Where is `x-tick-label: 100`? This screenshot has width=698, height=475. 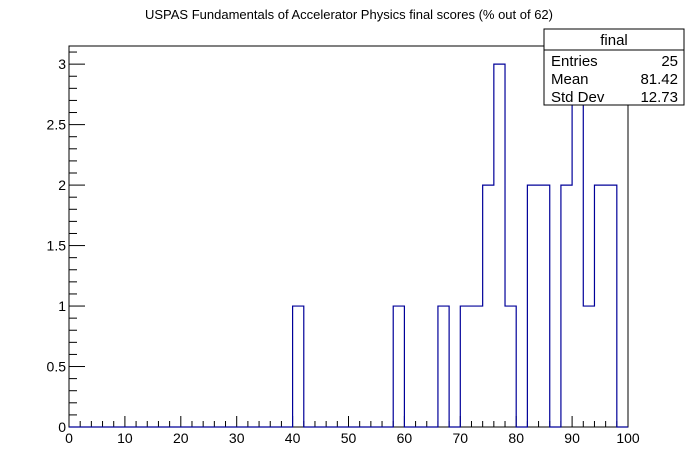
x-tick-label: 100 is located at coordinates (628, 438).